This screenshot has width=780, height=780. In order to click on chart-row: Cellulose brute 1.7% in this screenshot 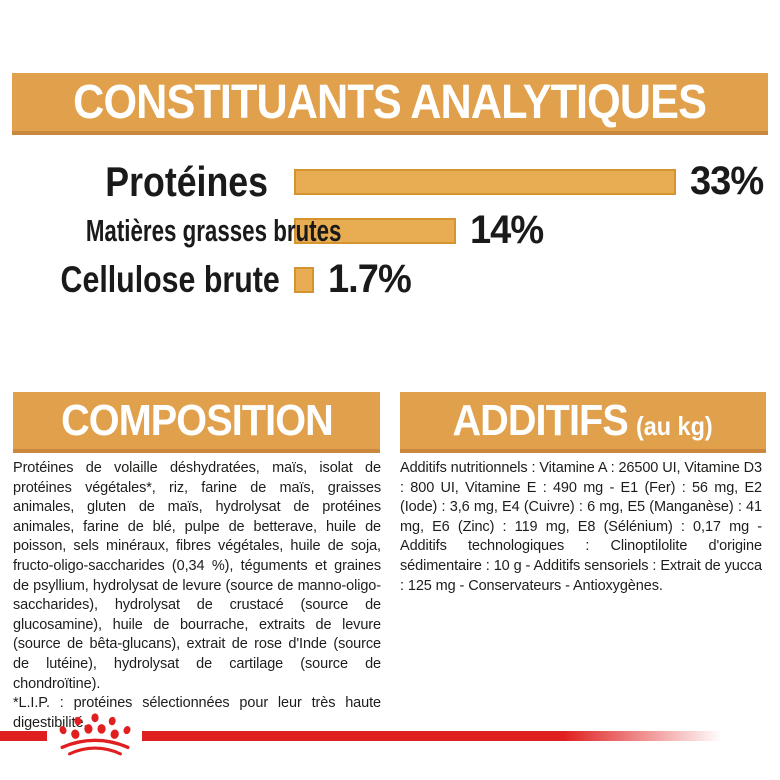, I will do `click(397, 279)`.